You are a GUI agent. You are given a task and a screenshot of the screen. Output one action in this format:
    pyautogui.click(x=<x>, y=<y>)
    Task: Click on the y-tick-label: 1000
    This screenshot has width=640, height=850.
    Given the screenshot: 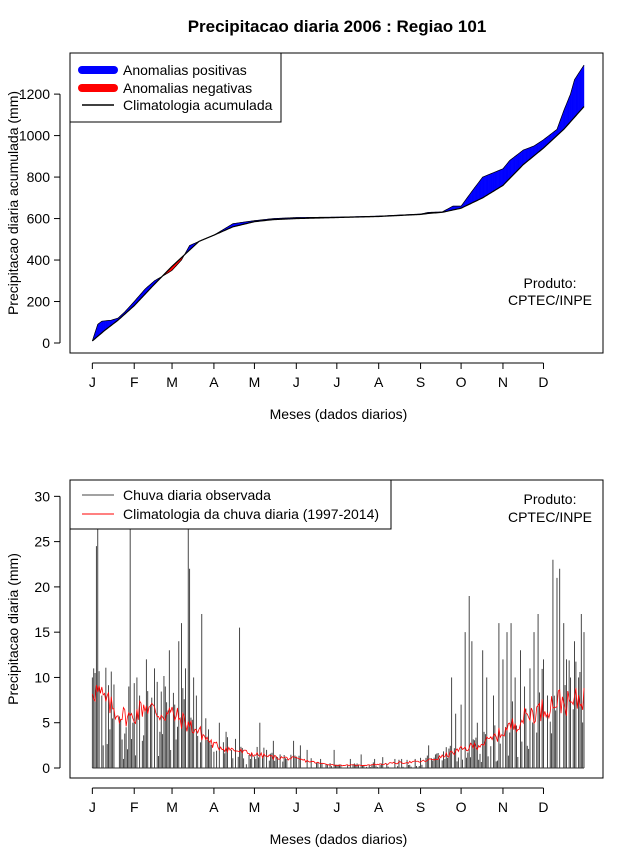 What is the action you would take?
    pyautogui.click(x=34, y=136)
    